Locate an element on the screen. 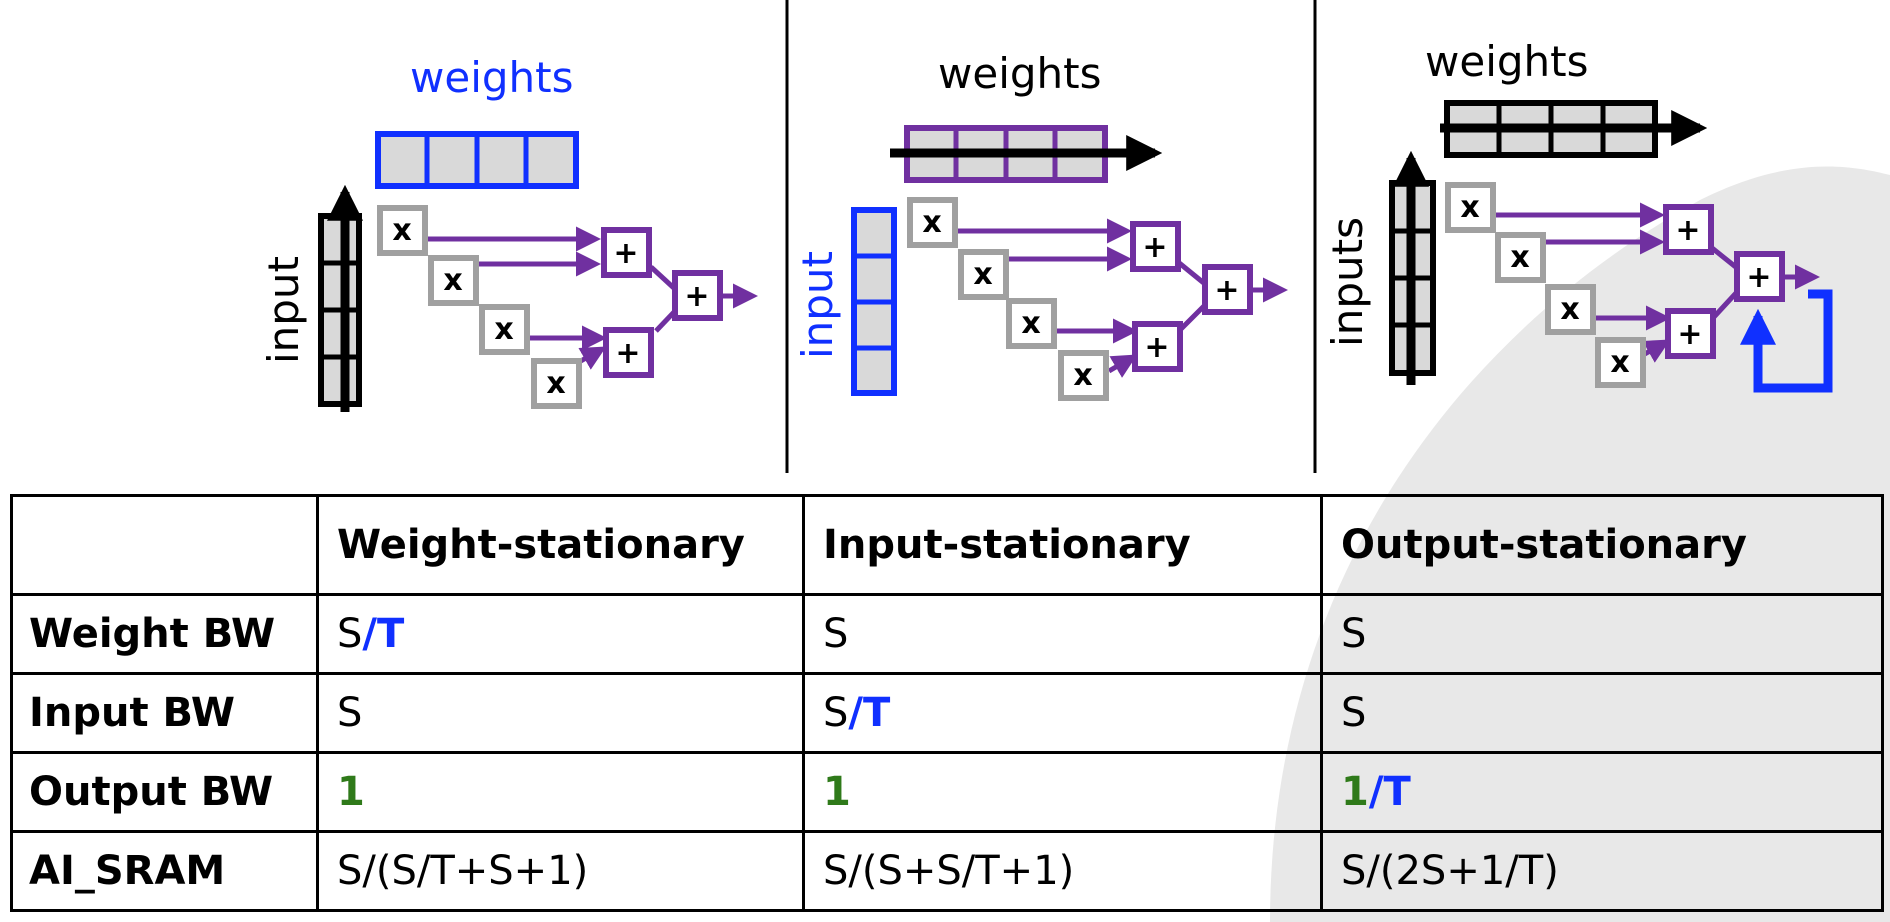 This screenshot has height=922, width=1890. header-input-stationary: Input-stationary is located at coordinates (1062, 545).